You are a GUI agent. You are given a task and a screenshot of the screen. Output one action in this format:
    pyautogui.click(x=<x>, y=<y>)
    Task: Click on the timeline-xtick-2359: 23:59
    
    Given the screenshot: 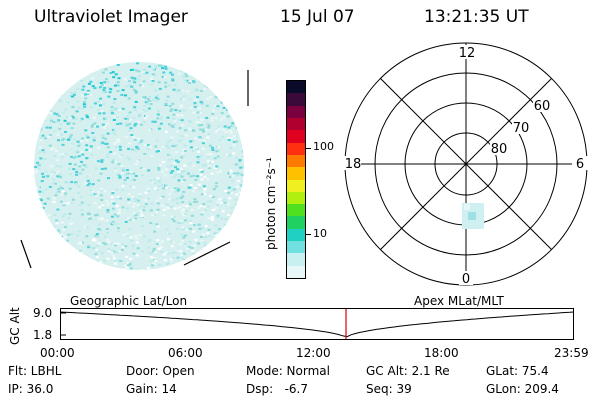 What is the action you would take?
    pyautogui.click(x=571, y=353)
    